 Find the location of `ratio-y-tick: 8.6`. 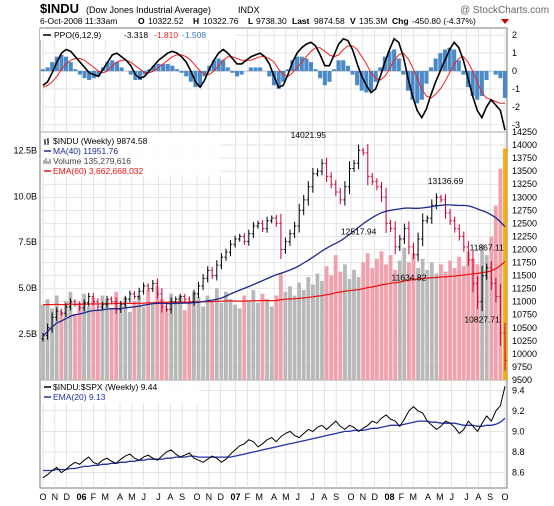

ratio-y-tick: 8.6 is located at coordinates (518, 473).